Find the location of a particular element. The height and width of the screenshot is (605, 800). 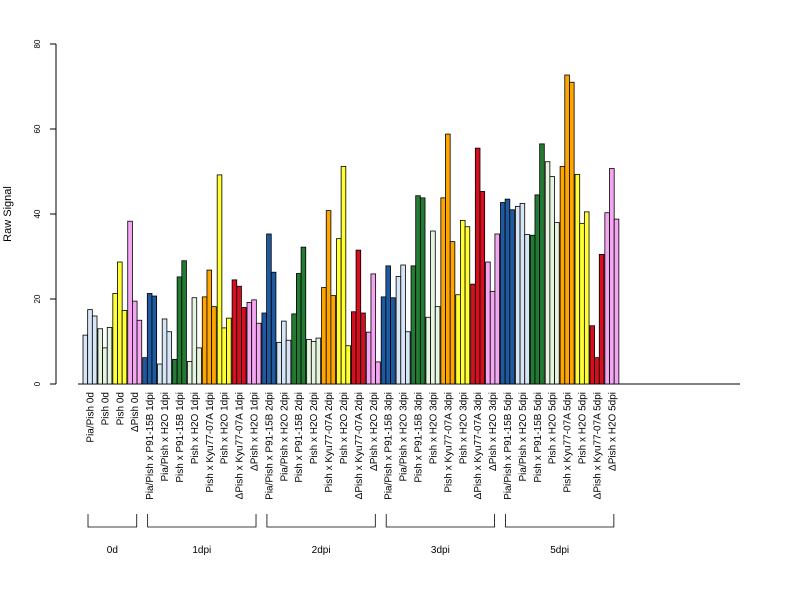

y-tick-label: 40 is located at coordinates (37, 213).